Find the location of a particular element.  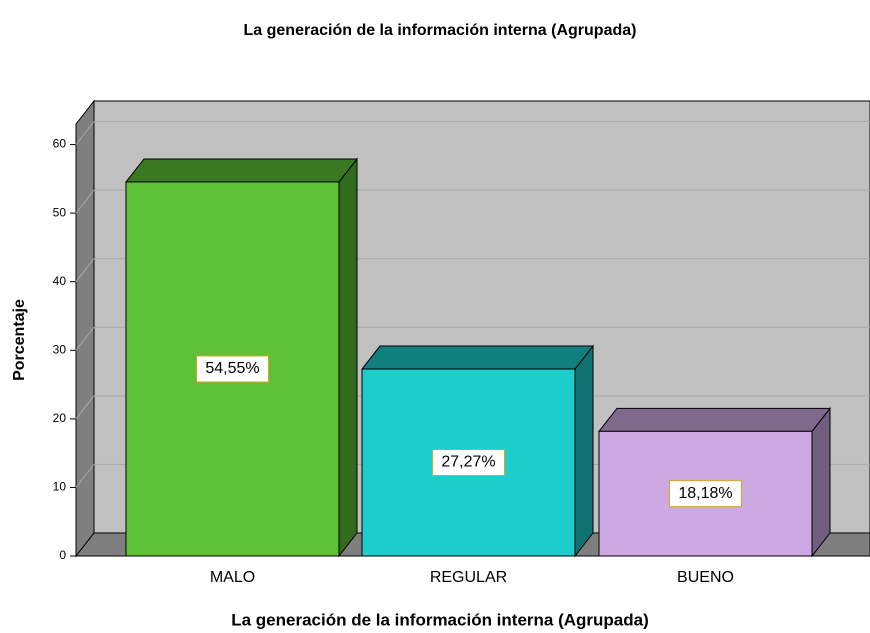

data-label: 18,18% is located at coordinates (705, 493).